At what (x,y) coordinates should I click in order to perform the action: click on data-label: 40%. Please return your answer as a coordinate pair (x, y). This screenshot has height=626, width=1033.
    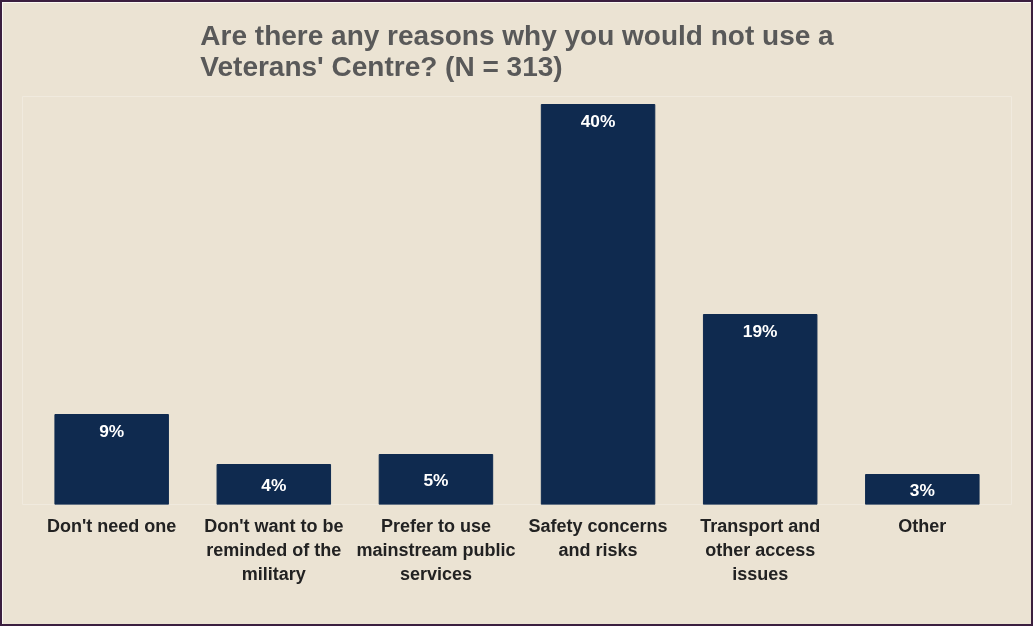
    Looking at the image, I should click on (598, 120).